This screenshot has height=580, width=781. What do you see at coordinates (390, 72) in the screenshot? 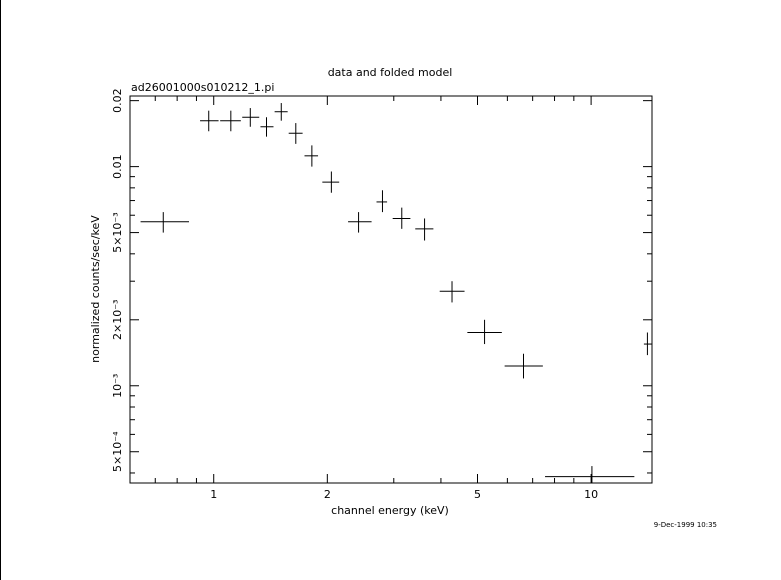
I see `chart-title: data and folded model` at bounding box center [390, 72].